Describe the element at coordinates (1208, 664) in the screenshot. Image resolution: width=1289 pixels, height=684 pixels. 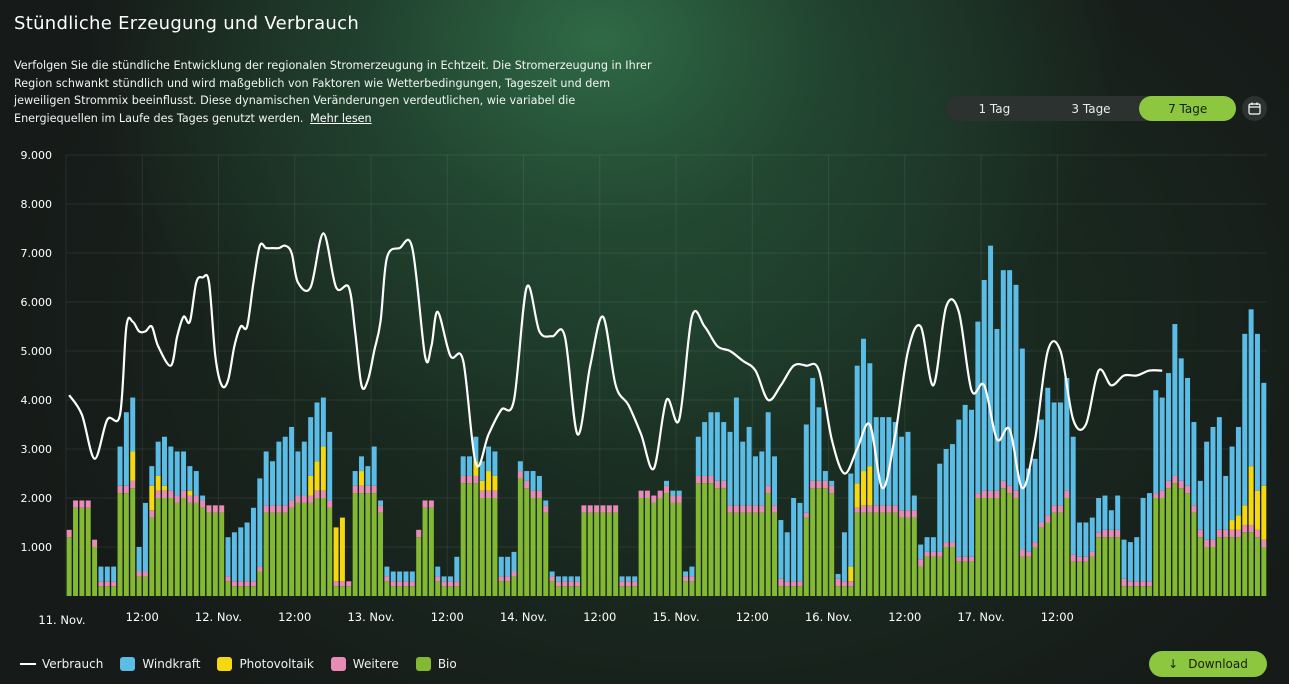
I see `download-button: ↓ Download` at that location.